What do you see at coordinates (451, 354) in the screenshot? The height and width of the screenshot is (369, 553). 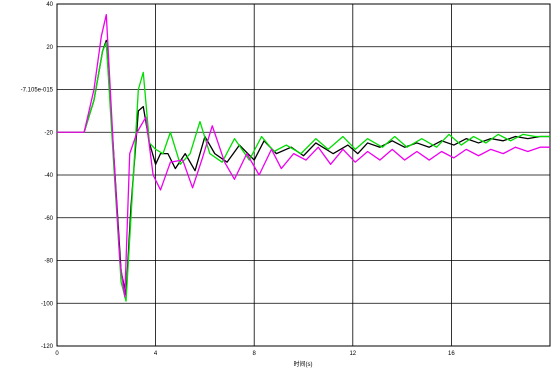 I see `x-tick-label: 16` at bounding box center [451, 354].